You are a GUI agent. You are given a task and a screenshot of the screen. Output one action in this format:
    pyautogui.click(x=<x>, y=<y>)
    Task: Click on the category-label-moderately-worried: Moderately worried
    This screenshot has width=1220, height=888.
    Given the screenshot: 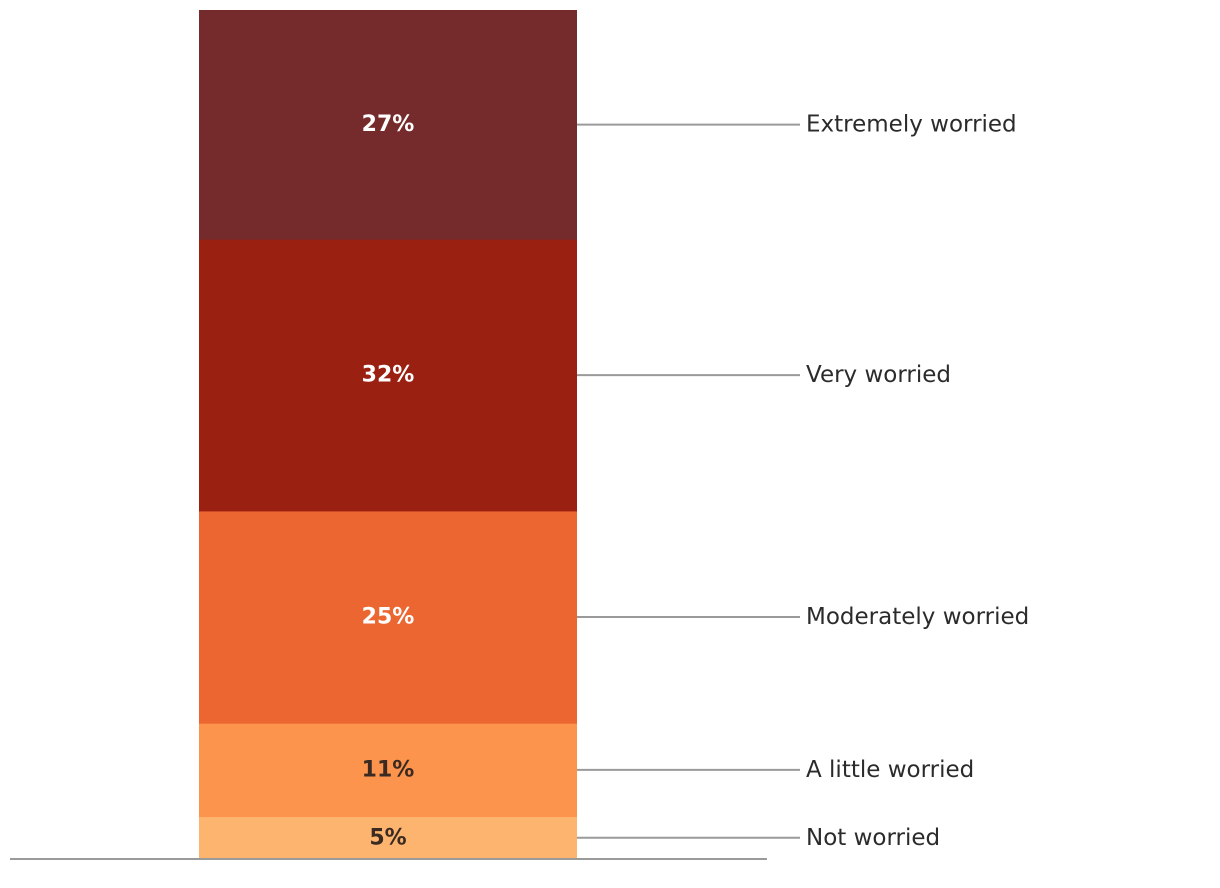 What is the action you would take?
    pyautogui.click(x=917, y=617)
    